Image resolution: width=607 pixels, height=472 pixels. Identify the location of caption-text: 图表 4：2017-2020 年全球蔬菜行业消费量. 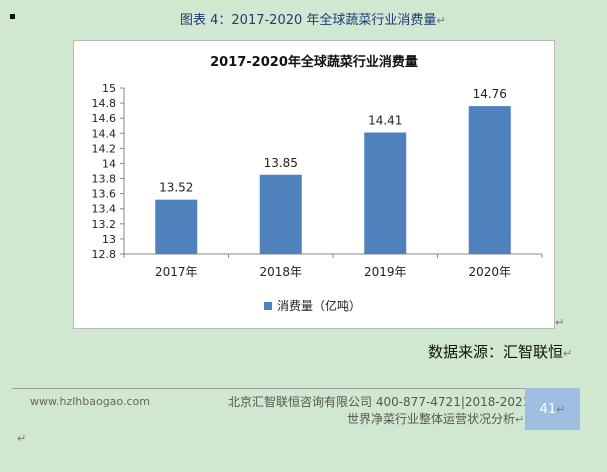
(308, 20).